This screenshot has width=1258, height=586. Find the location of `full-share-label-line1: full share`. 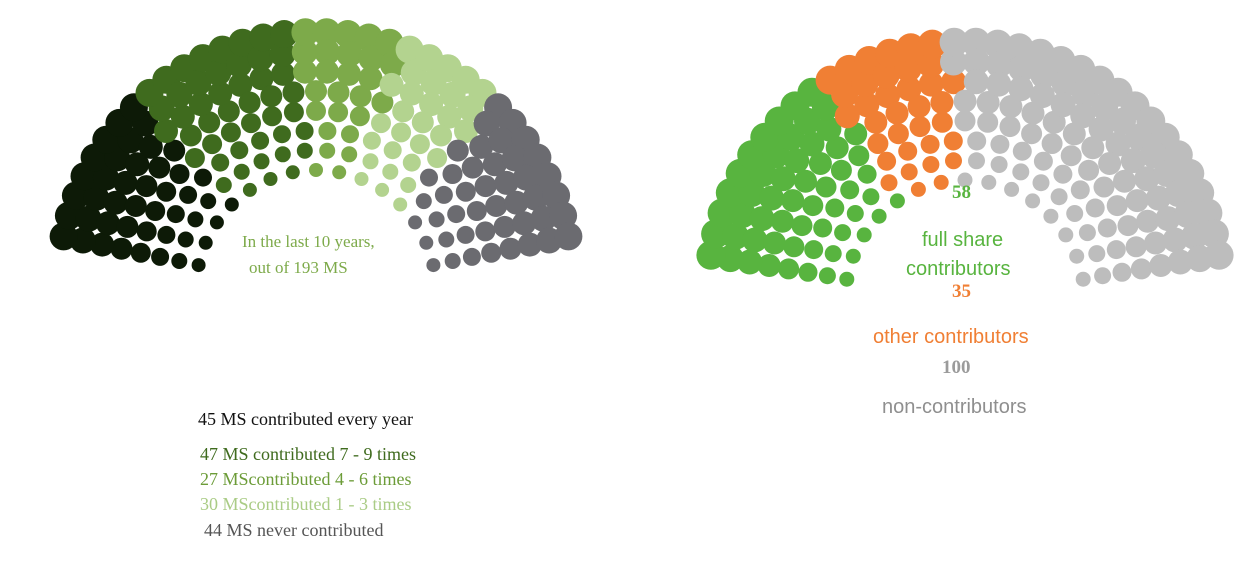

full-share-label-line1: full share is located at coordinates (963, 240).